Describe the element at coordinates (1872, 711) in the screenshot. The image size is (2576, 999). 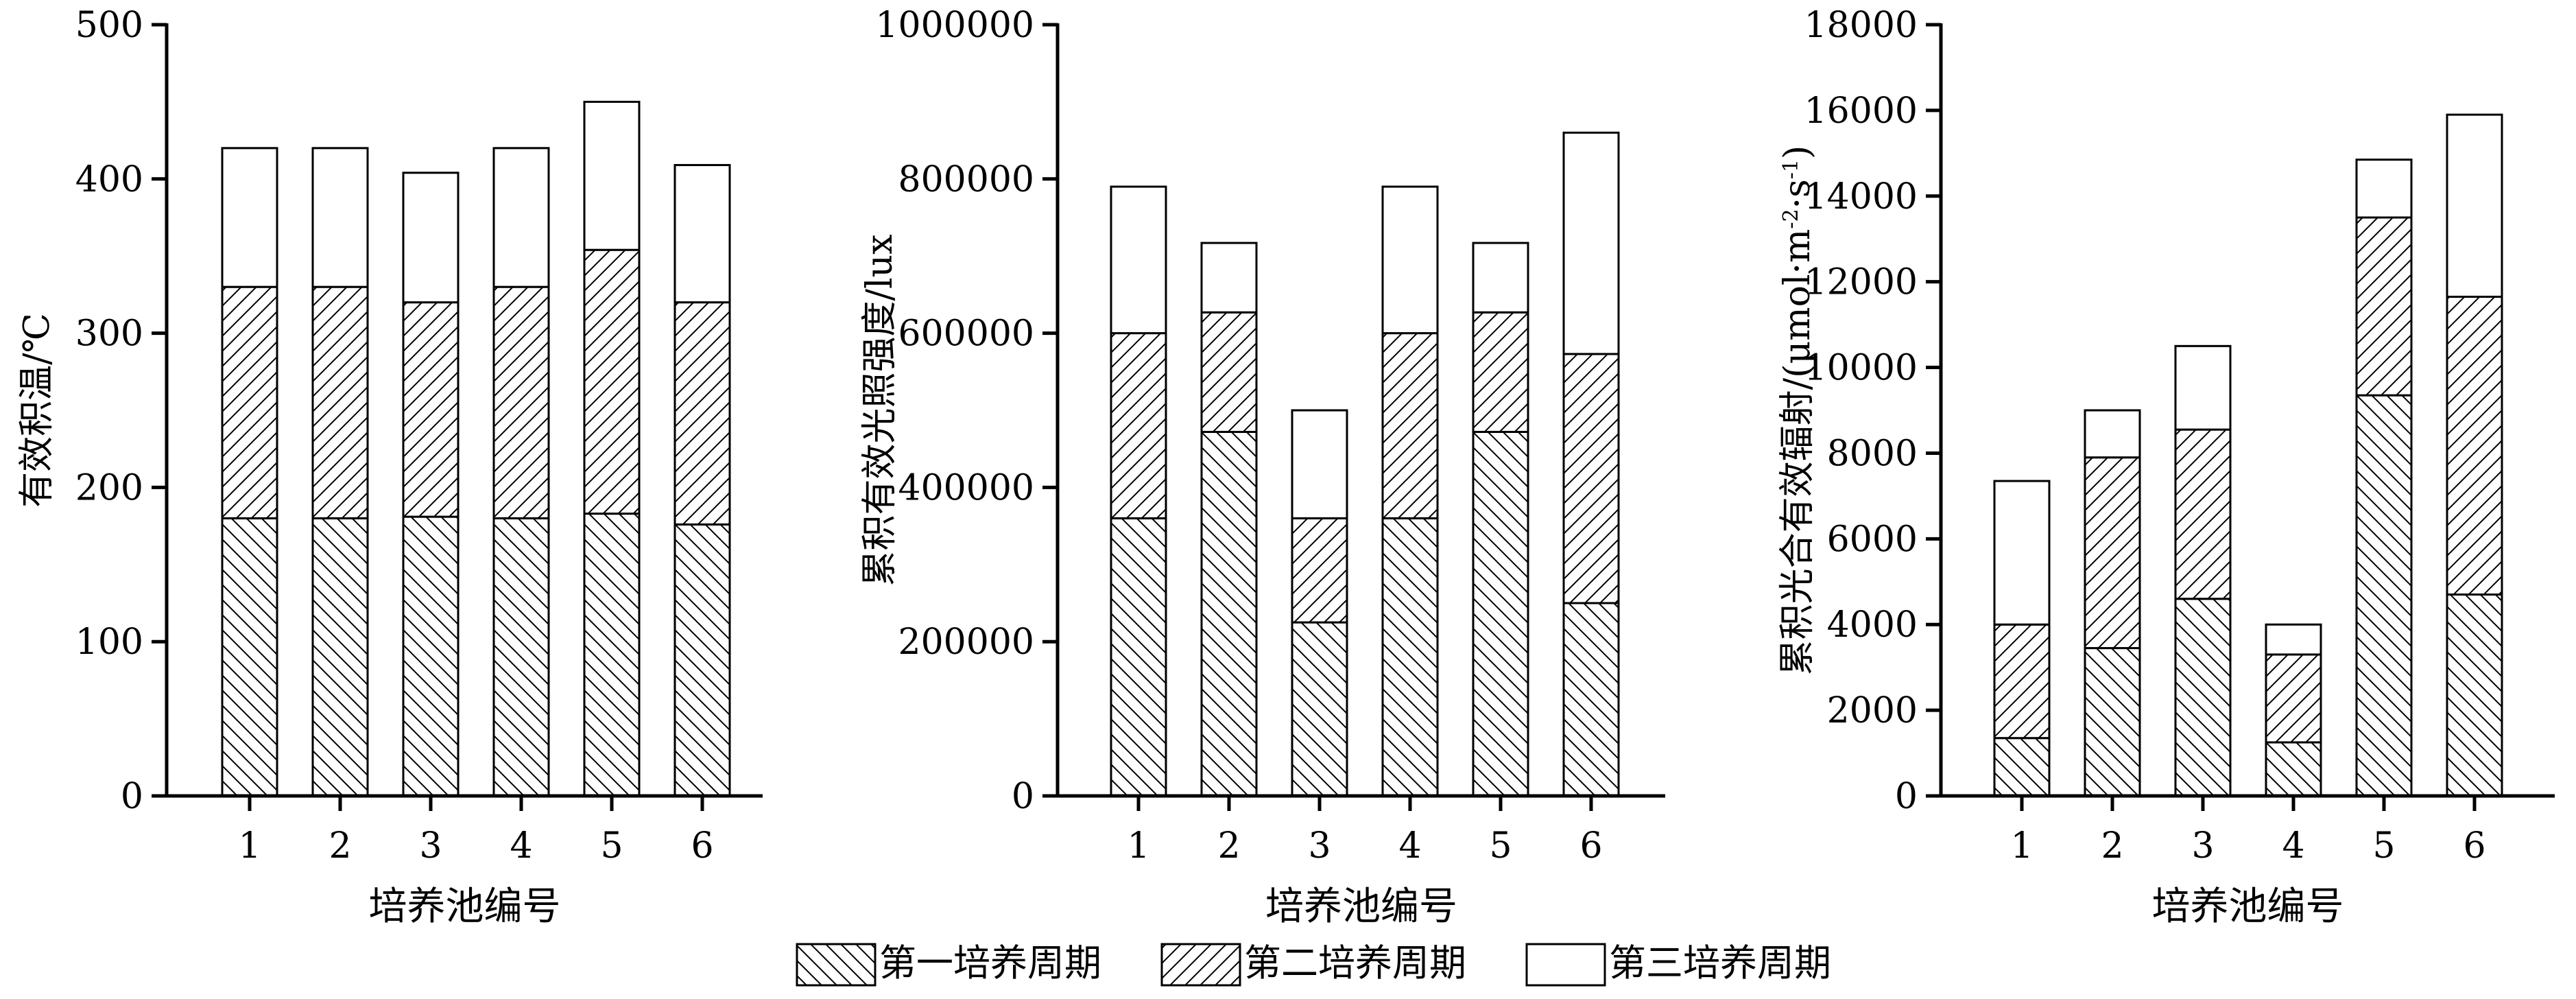
I see `y-tick-label: 2000` at that location.